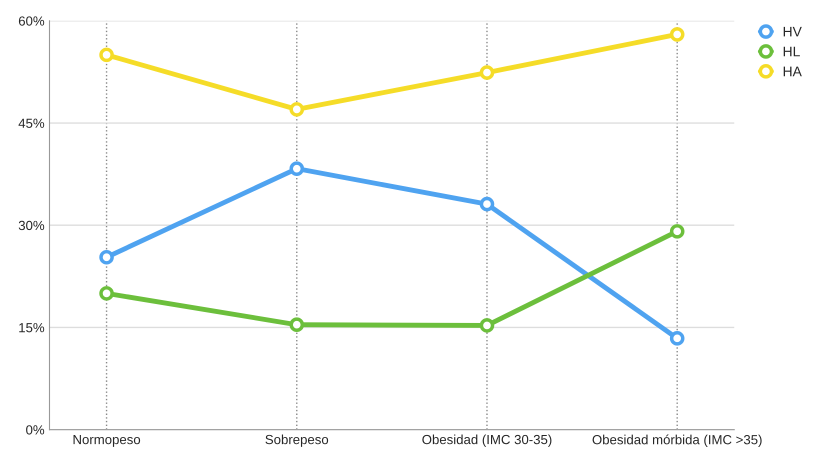  Describe the element at coordinates (35, 430) in the screenshot. I see `y-tick-label: 0%` at that location.